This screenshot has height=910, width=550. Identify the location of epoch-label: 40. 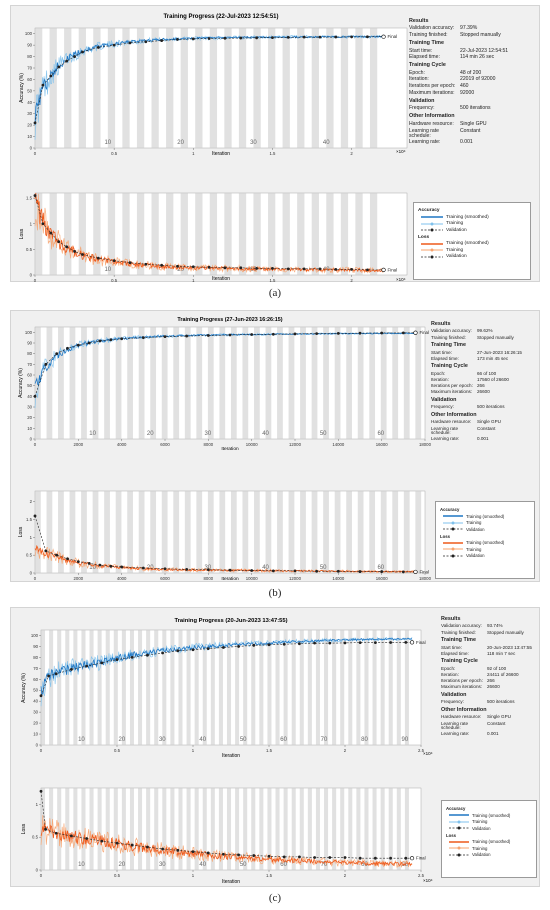
(326, 143).